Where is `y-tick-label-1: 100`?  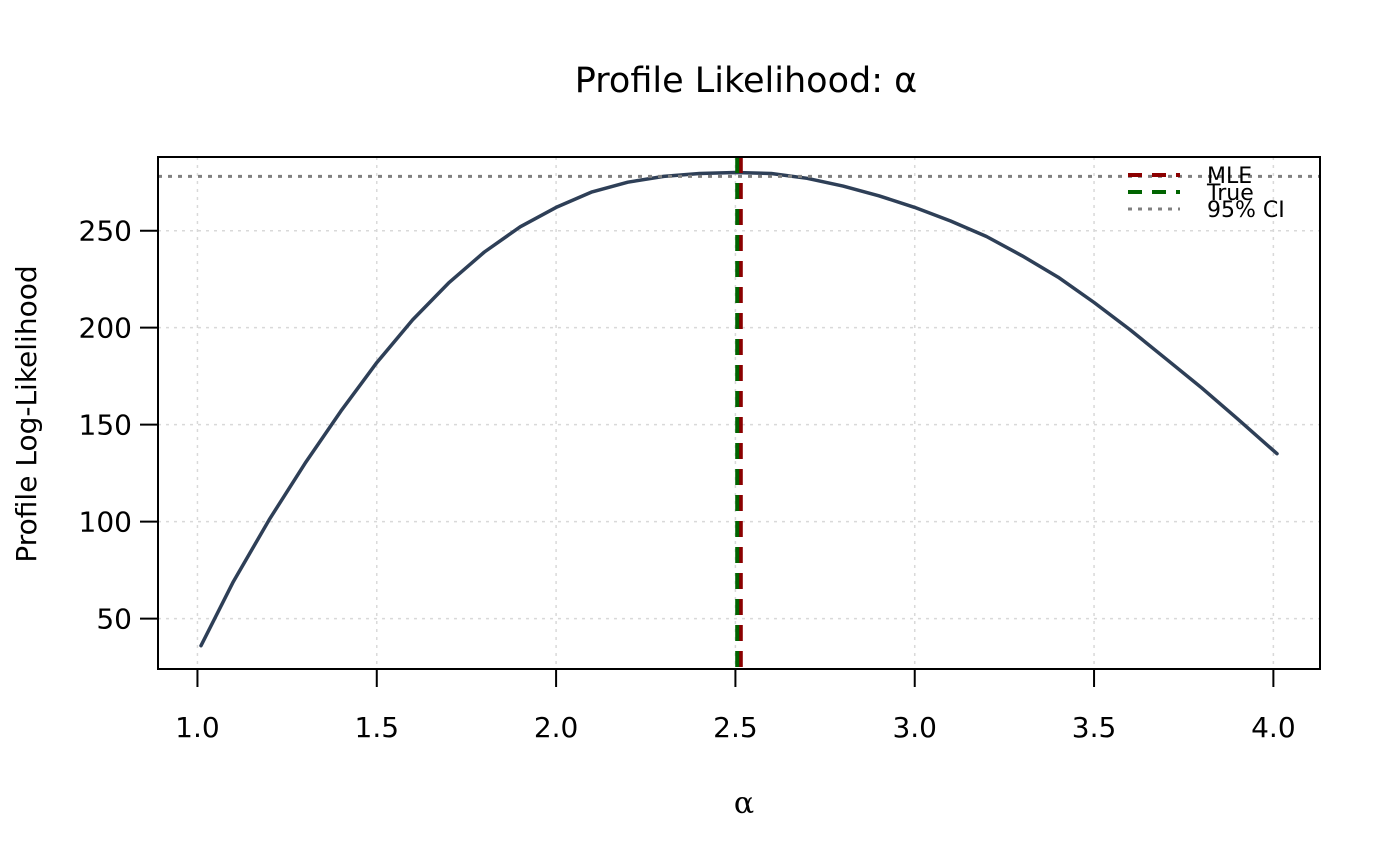 y-tick-label-1: 100 is located at coordinates (105, 522).